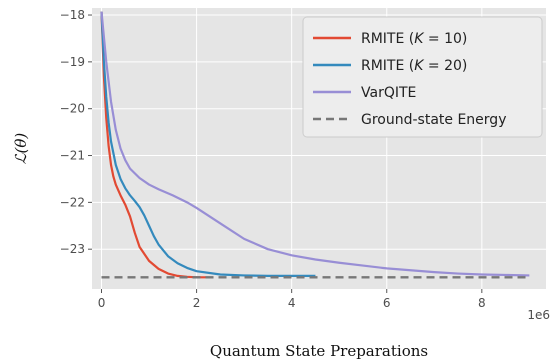 This screenshot has width=553, height=361. What do you see at coordinates (292, 303) in the screenshot?
I see `x-tick-label: 4` at bounding box center [292, 303].